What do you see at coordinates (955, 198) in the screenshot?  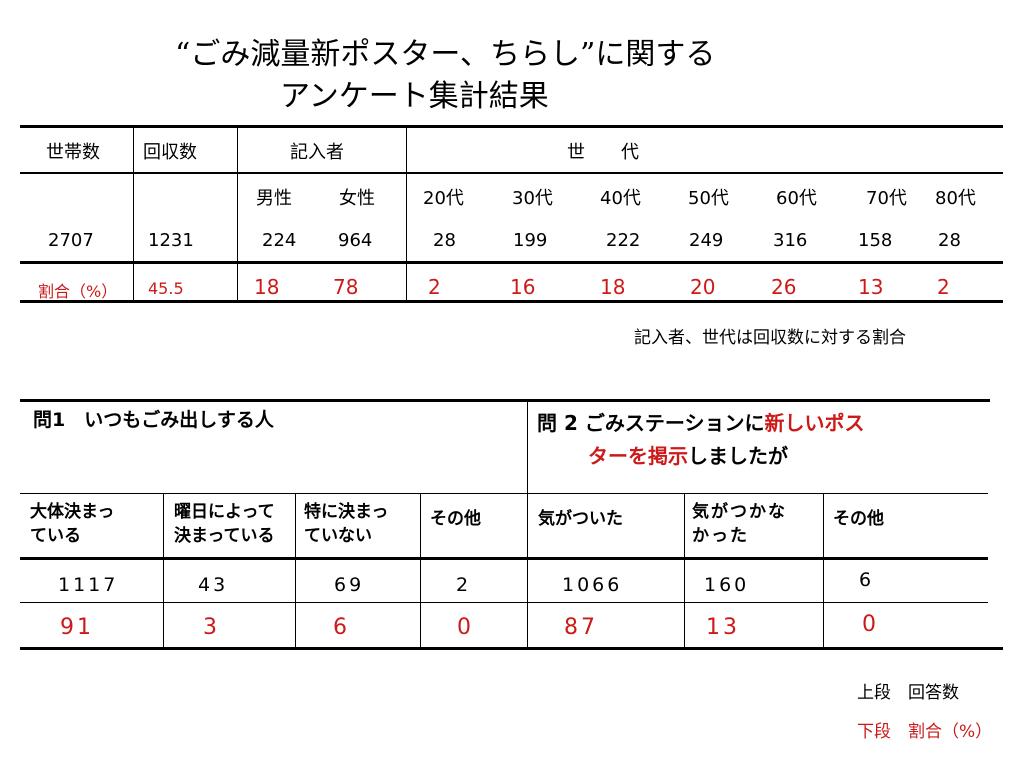 I see `subheader-age-80s: 80代` at bounding box center [955, 198].